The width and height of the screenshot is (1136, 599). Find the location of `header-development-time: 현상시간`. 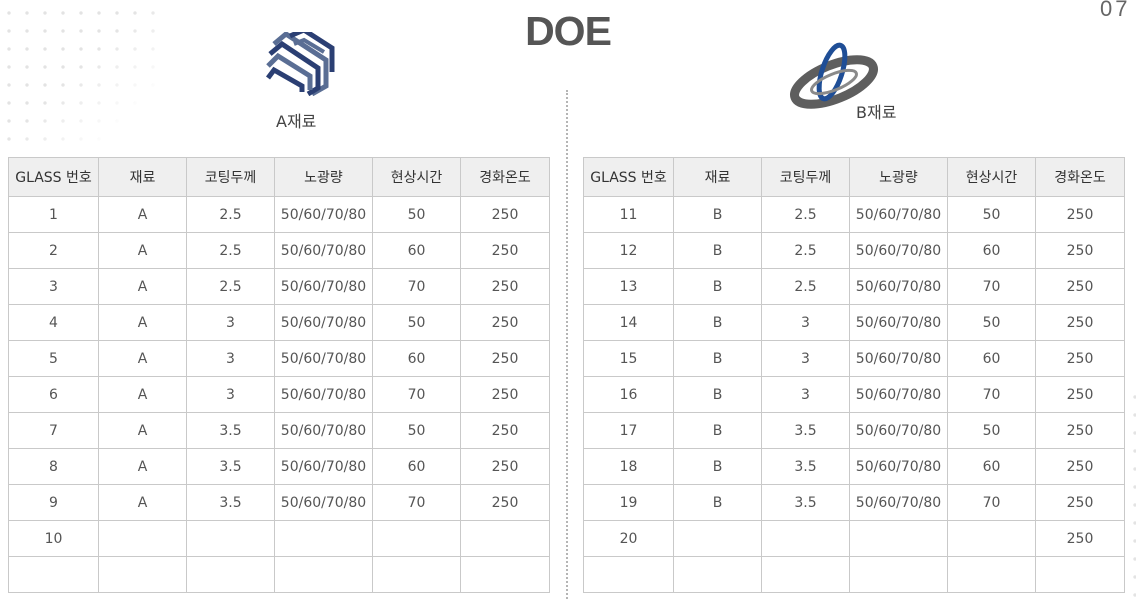

header-development-time: 현상시간 is located at coordinates (991, 177).